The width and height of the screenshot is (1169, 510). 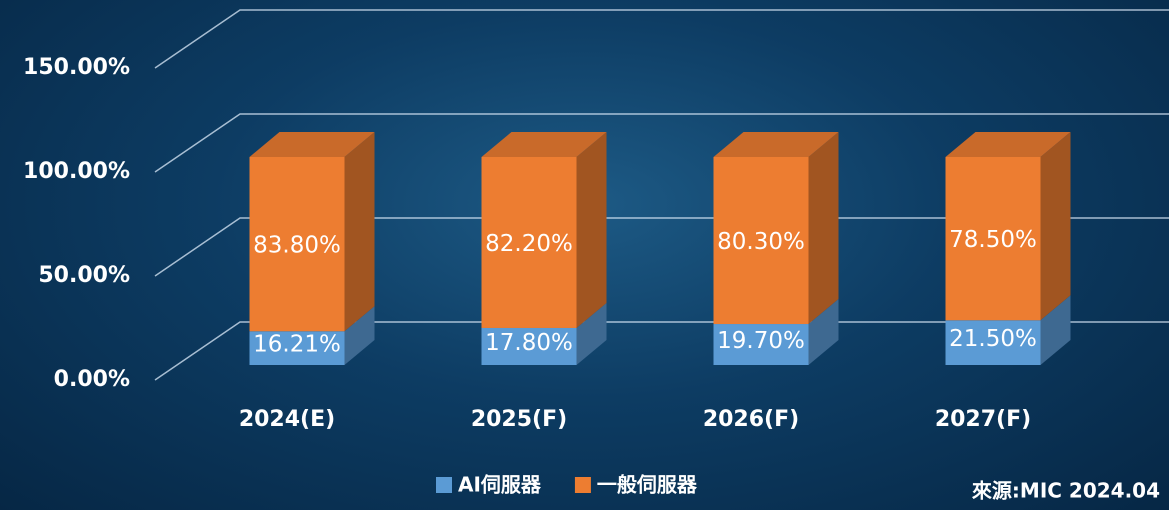 I want to click on value-label: 80.30%, so click(x=761, y=242).